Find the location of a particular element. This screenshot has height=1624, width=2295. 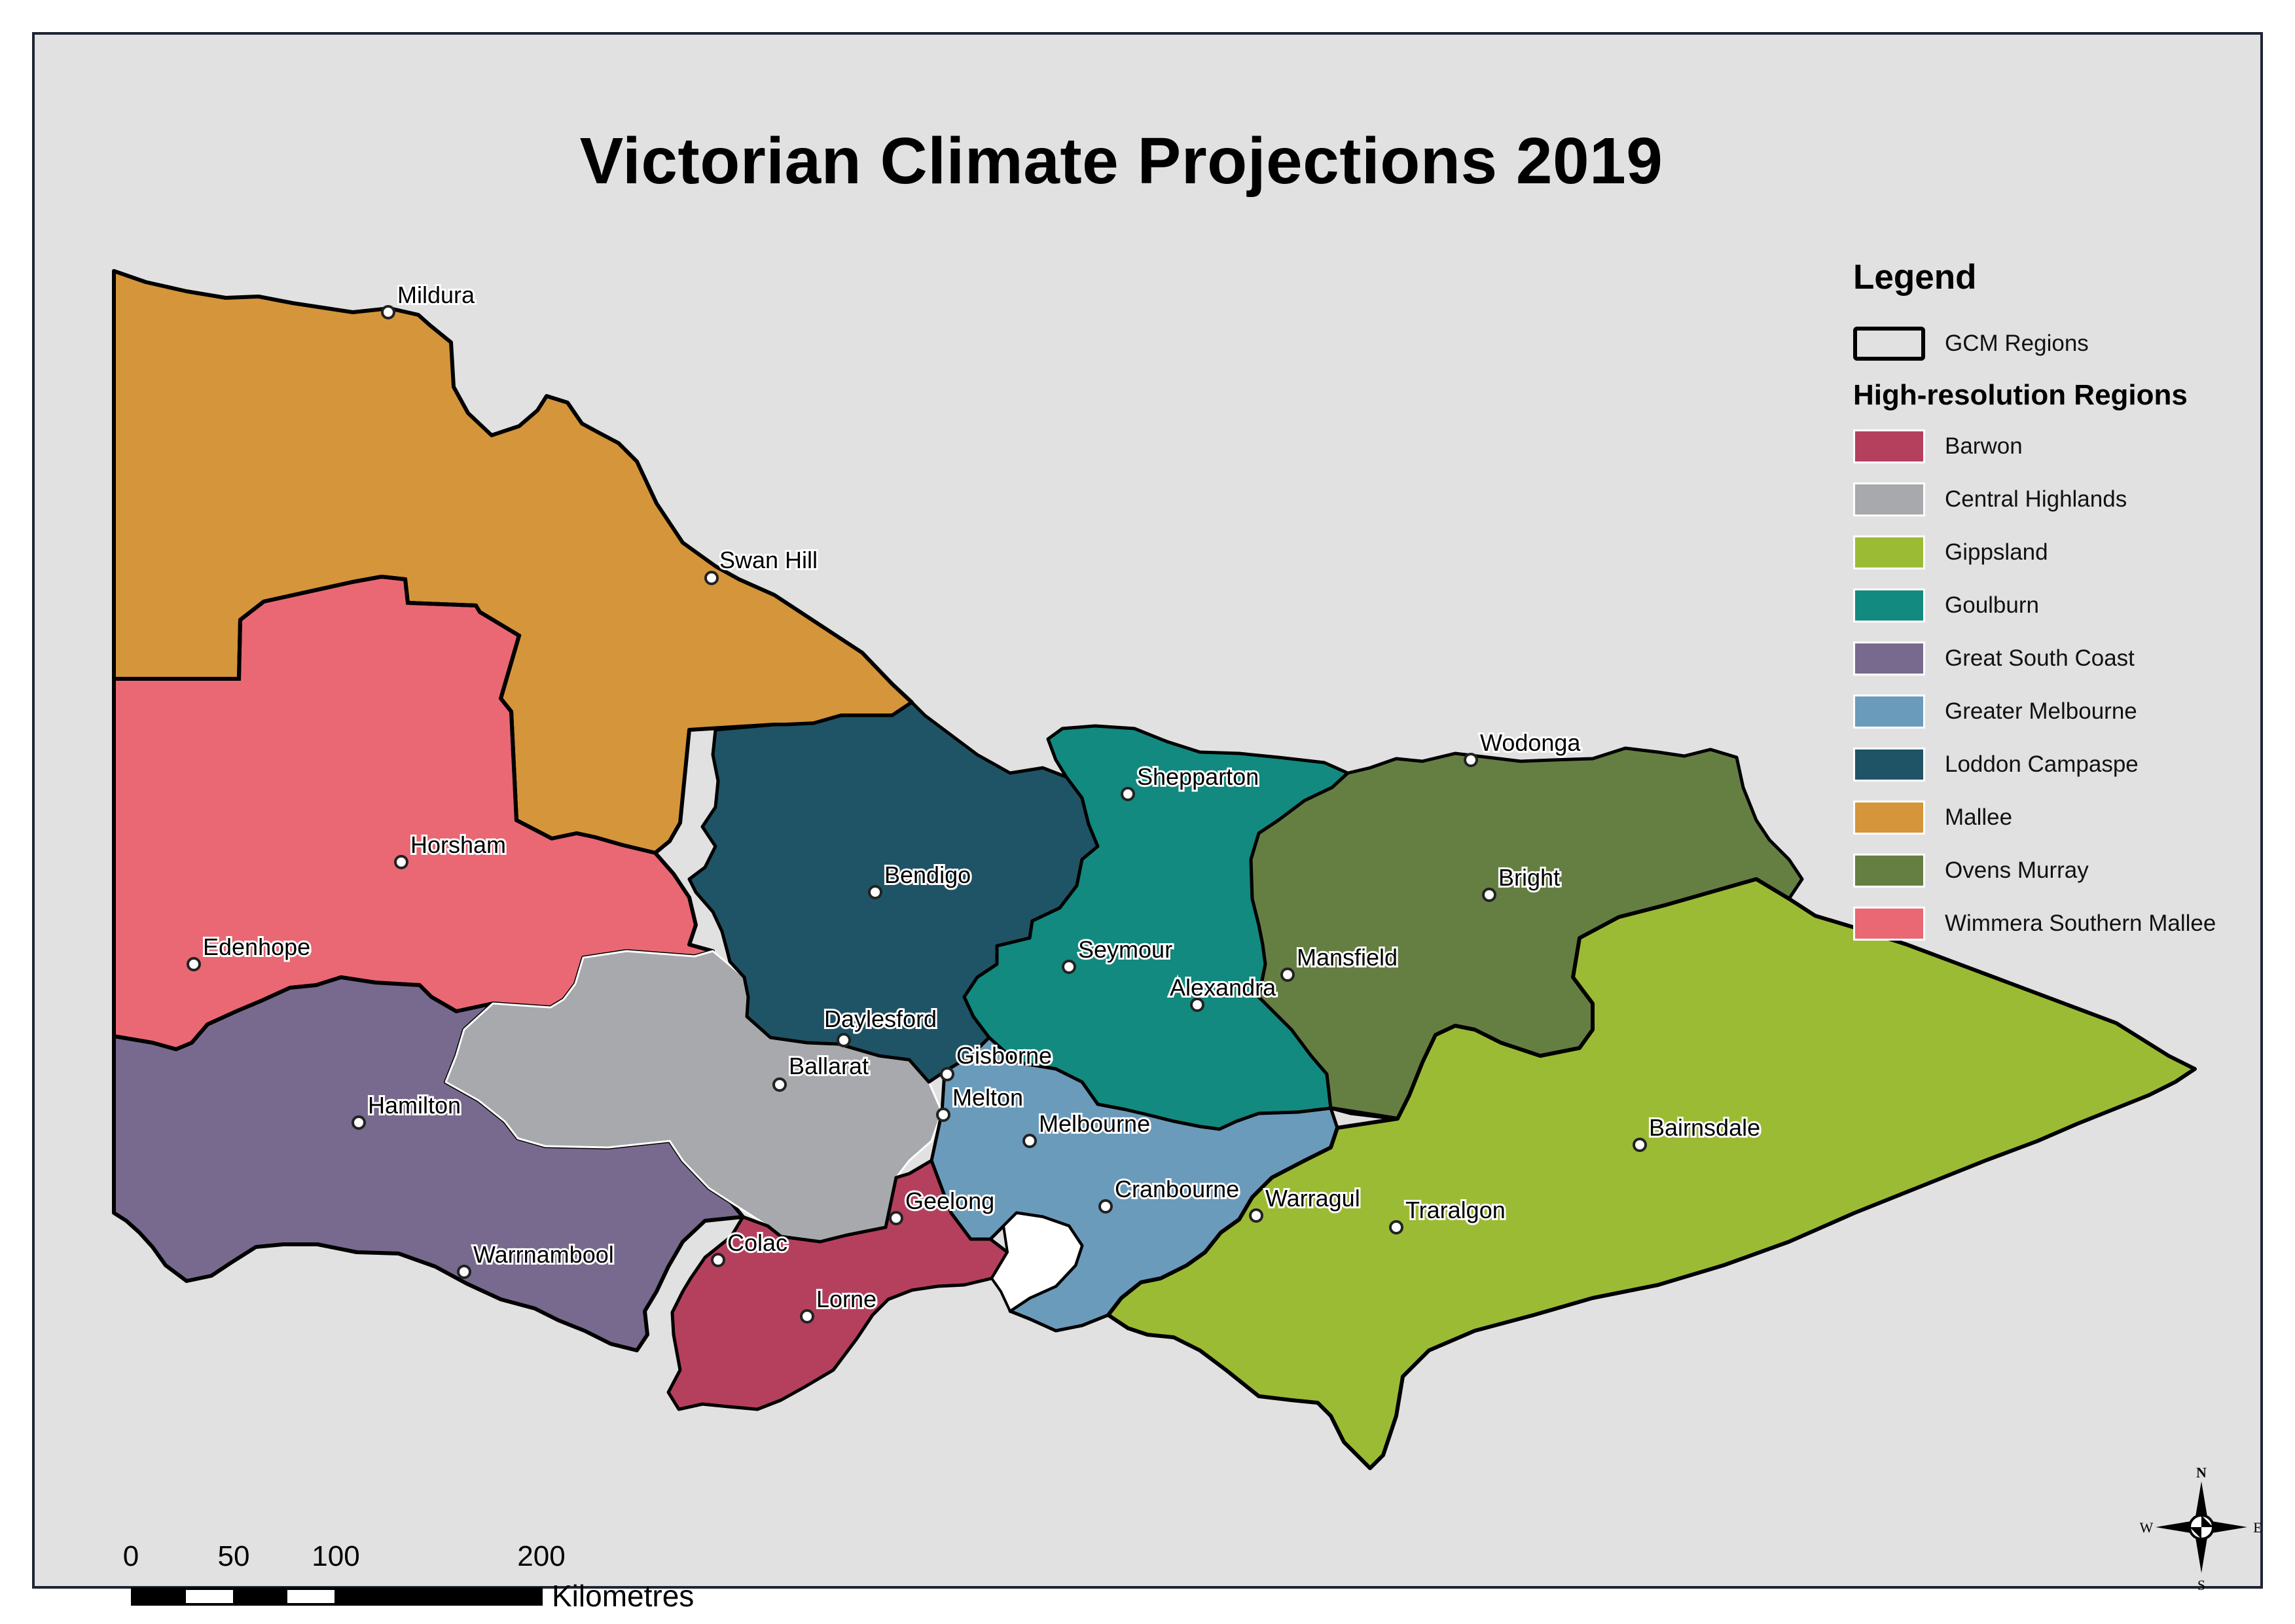

compass-s: S is located at coordinates (2201, 1585).